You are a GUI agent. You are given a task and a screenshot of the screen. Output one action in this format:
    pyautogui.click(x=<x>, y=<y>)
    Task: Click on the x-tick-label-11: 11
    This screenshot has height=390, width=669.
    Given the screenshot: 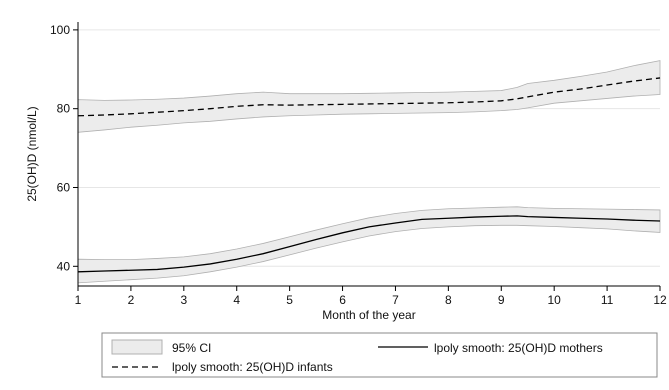 What is the action you would take?
    pyautogui.click(x=607, y=300)
    